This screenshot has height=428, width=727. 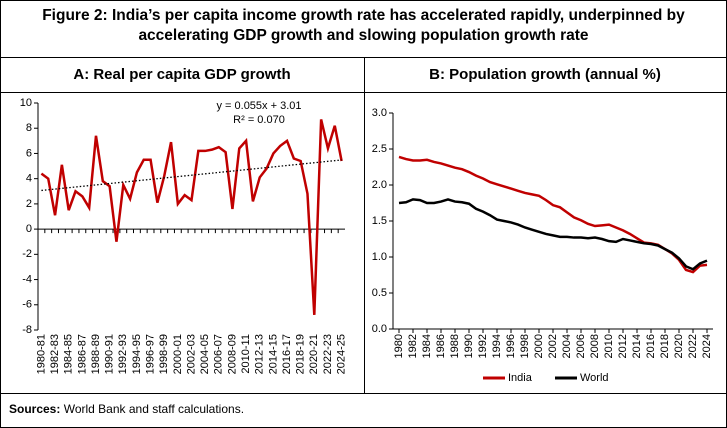 I want to click on x-tick-label: 1982, so click(x=413, y=346).